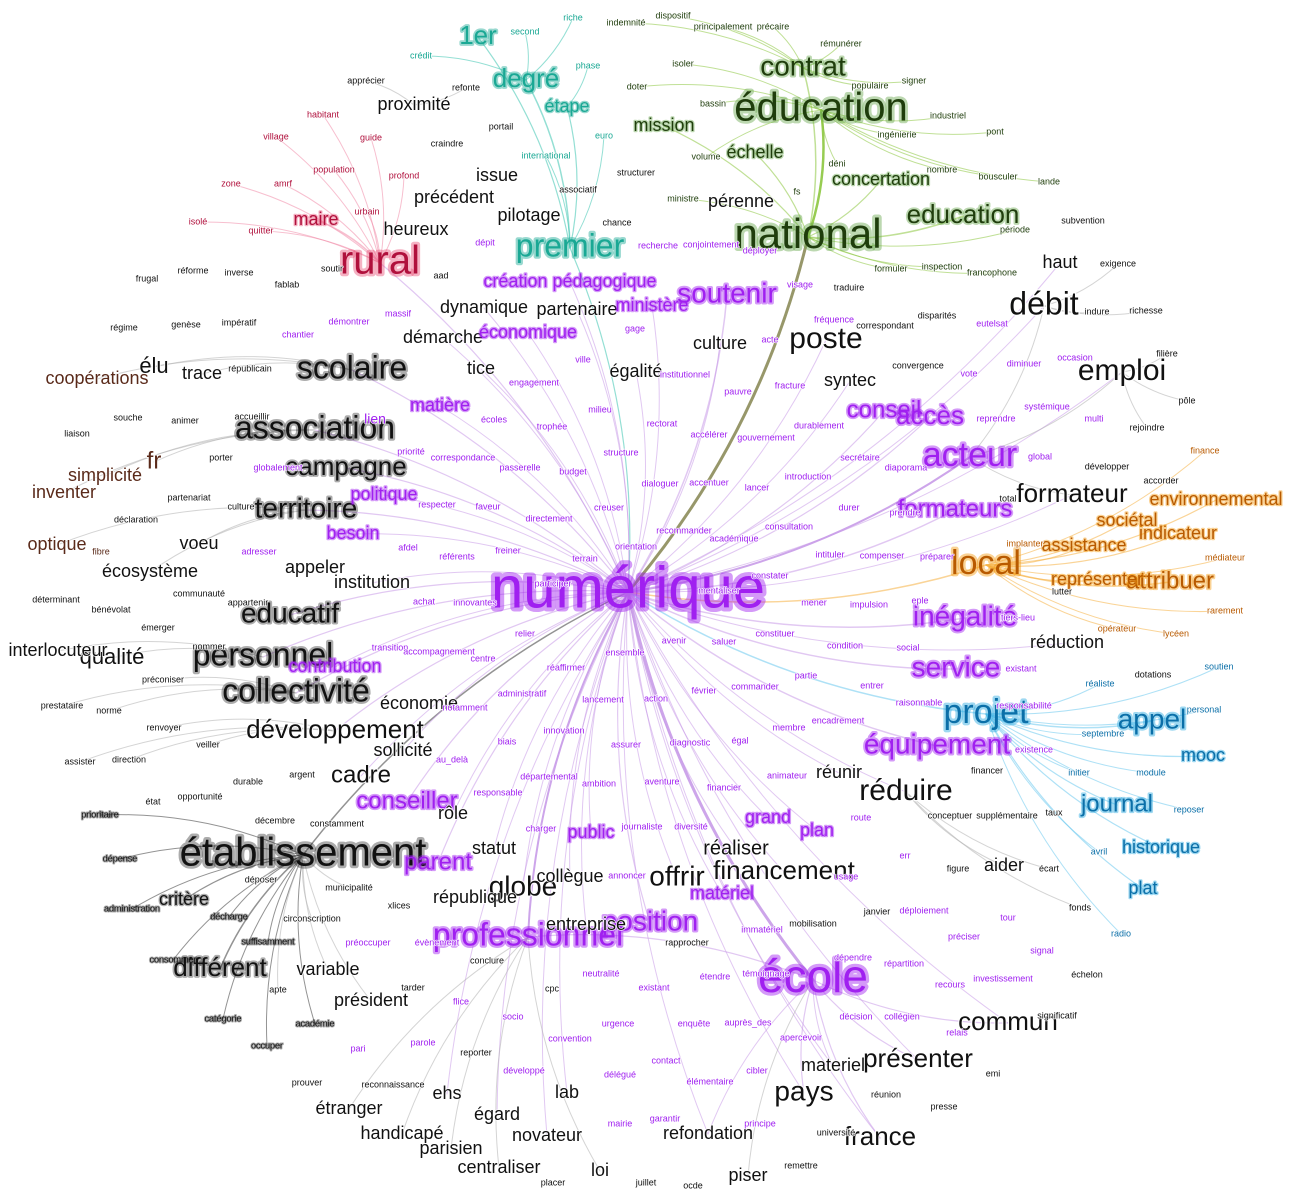 This screenshot has width=1295, height=1191. I want to click on word-node: dépit, so click(485, 242).